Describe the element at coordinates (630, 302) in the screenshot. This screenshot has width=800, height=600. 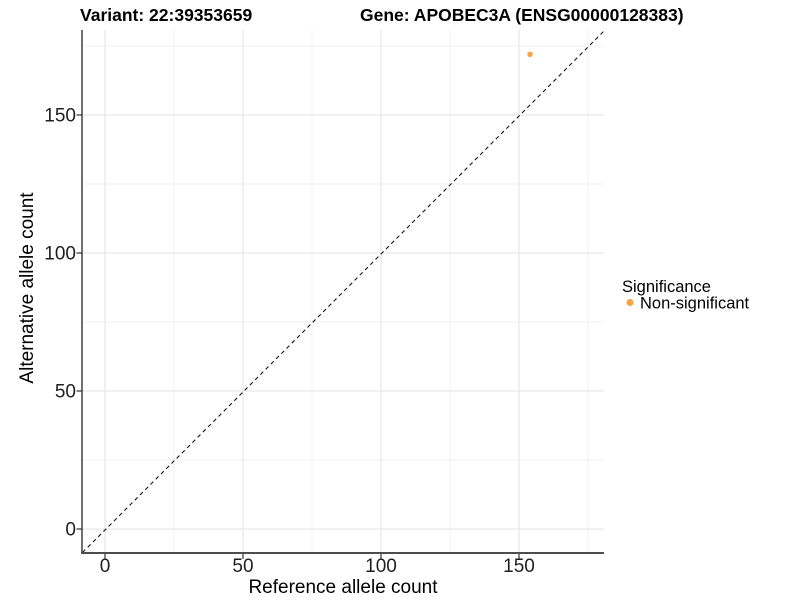
I see `legend-point-icon` at that location.